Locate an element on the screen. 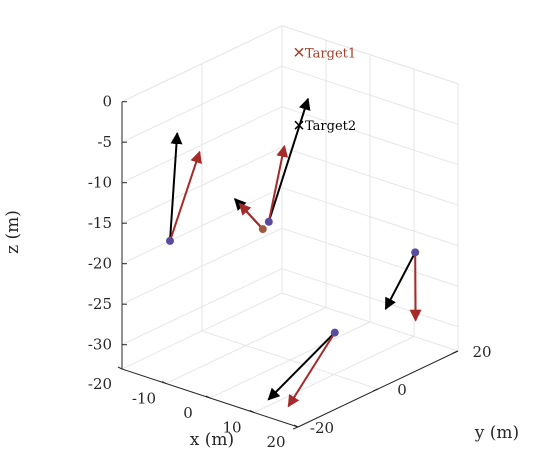 This screenshot has width=550, height=454. y-tick-label: 20 is located at coordinates (481, 352).